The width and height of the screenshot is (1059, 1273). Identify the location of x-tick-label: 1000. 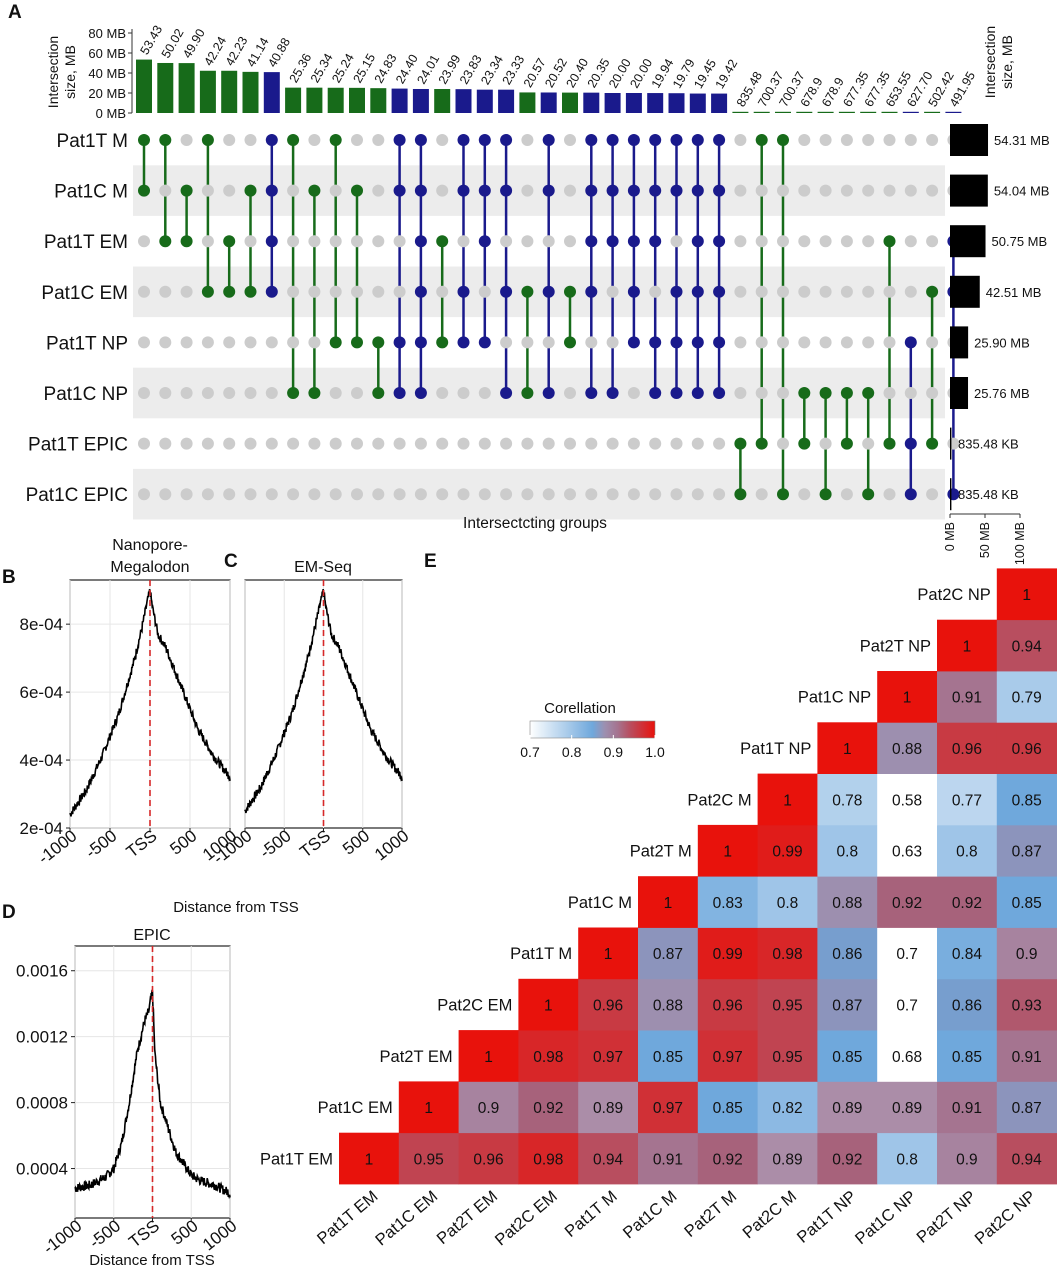
(392, 845).